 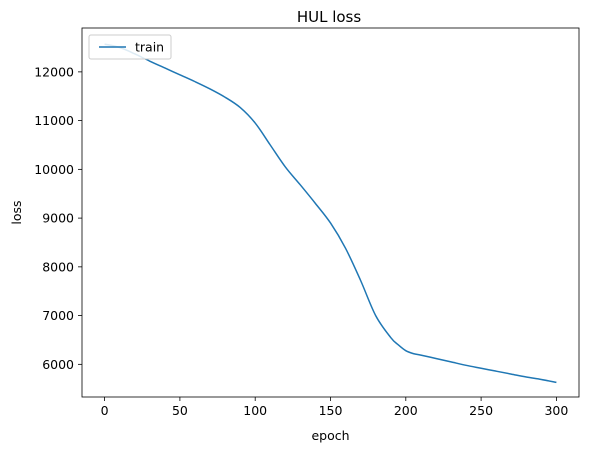 I want to click on x-tick-label: 300, so click(x=556, y=410).